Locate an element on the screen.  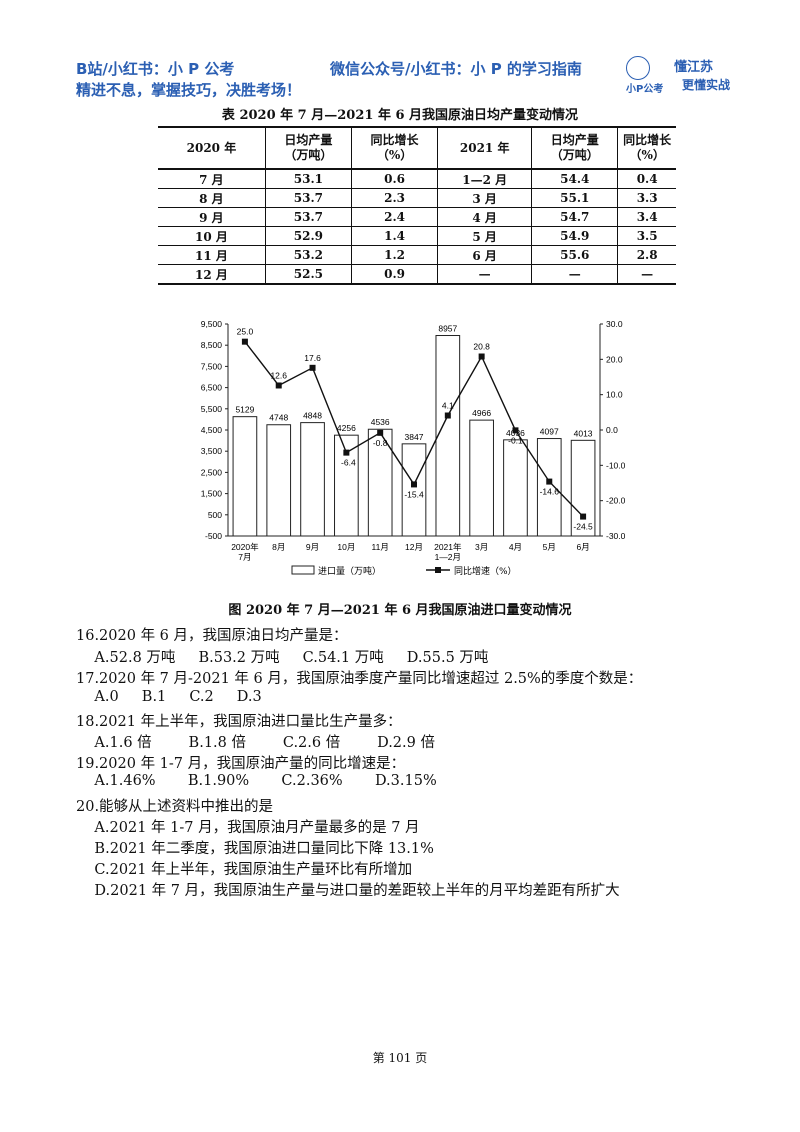
legend-bar-label: 进口量（万吨） is located at coordinates (349, 571).